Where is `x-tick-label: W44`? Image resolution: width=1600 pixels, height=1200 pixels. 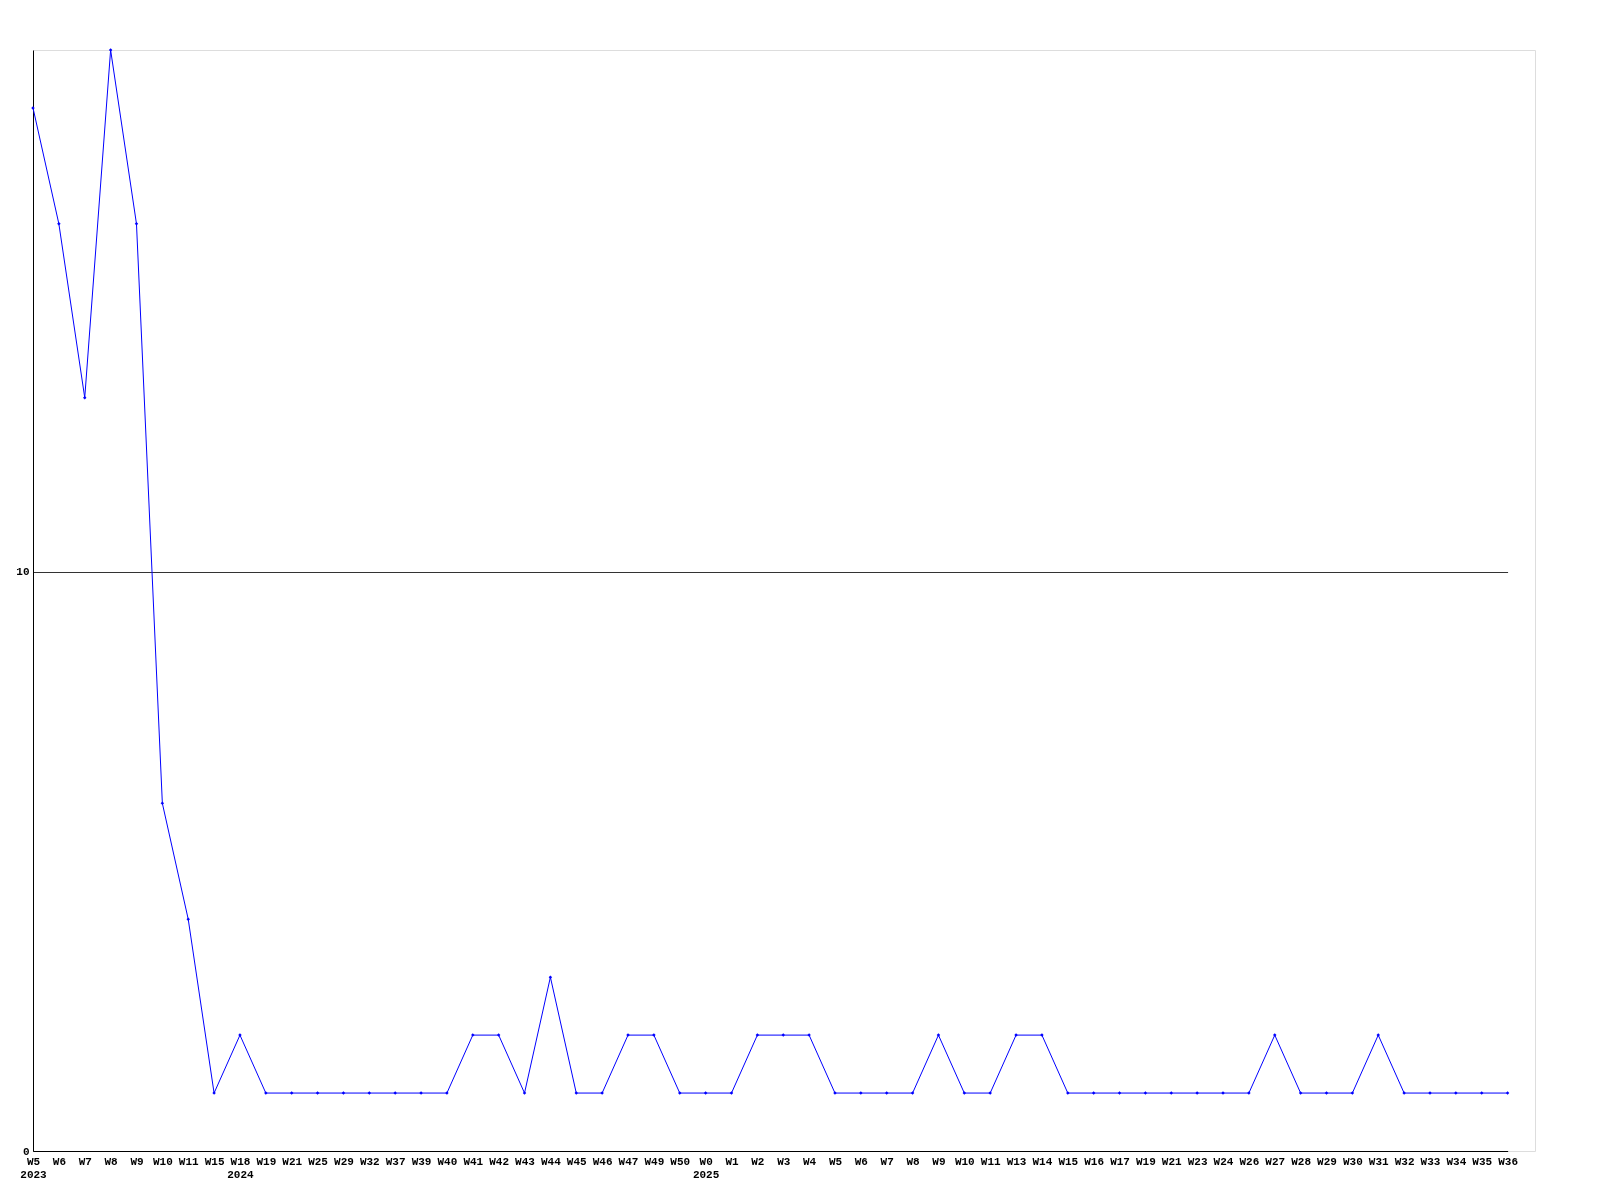 x-tick-label: W44 is located at coordinates (551, 1161).